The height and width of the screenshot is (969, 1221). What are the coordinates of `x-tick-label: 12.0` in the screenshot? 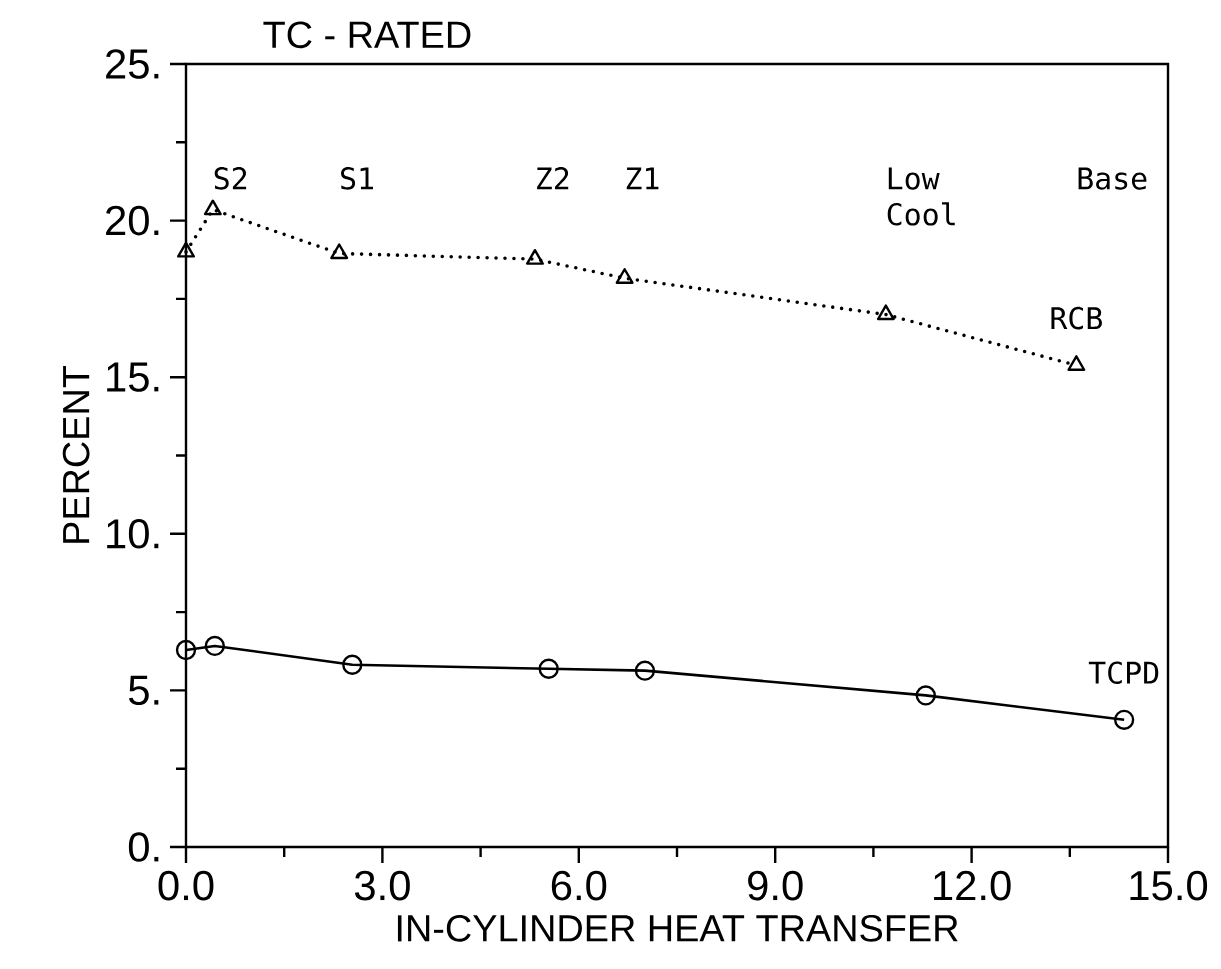 It's located at (972, 885).